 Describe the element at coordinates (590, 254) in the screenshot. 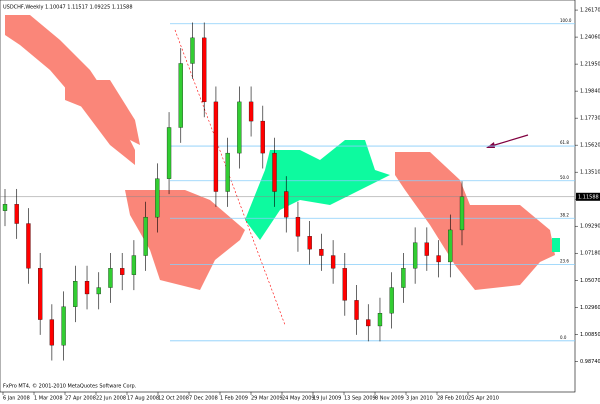

I see `y-tick-label: 1.07180` at that location.